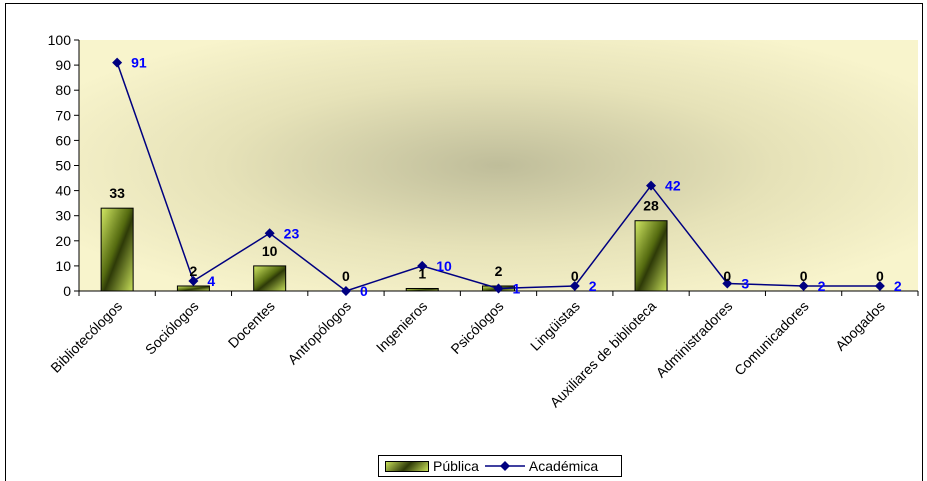  Describe the element at coordinates (422, 273) in the screenshot. I see `bar-value-label: 1` at that location.